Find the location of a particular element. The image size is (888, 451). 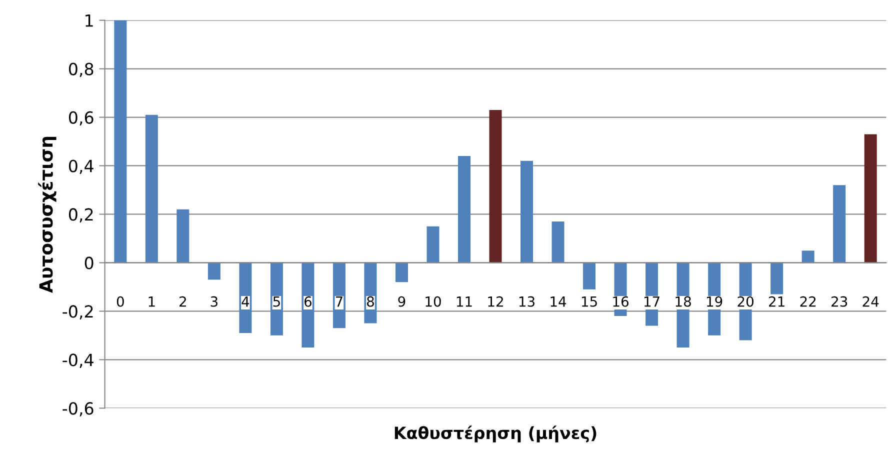

y-tick-label: 0,6 is located at coordinates (81, 118).